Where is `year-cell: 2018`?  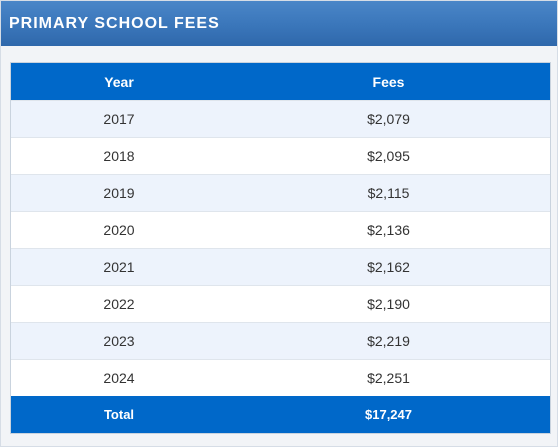
year-cell: 2018 is located at coordinates (119, 156).